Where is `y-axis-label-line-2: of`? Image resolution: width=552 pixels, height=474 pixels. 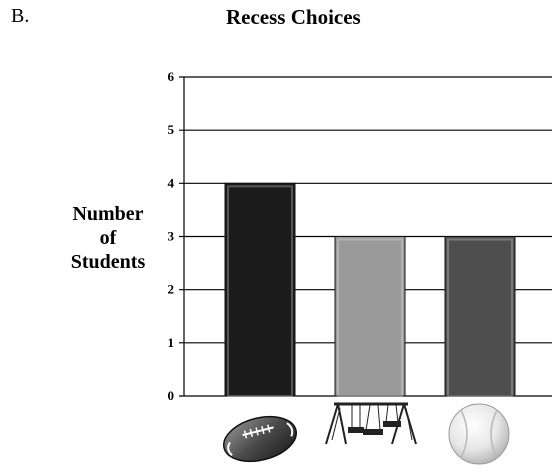
y-axis-label-line-2: of is located at coordinates (108, 238).